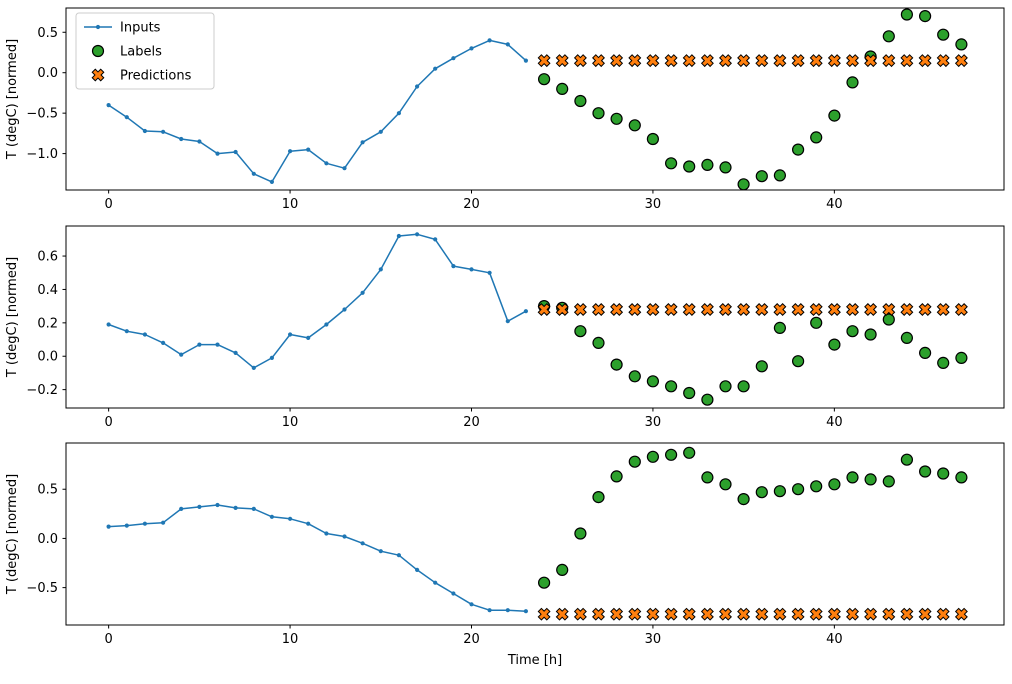 The image size is (1012, 684). What do you see at coordinates (42, 390) in the screenshot?
I see `y-tick-label: −0.2` at bounding box center [42, 390].